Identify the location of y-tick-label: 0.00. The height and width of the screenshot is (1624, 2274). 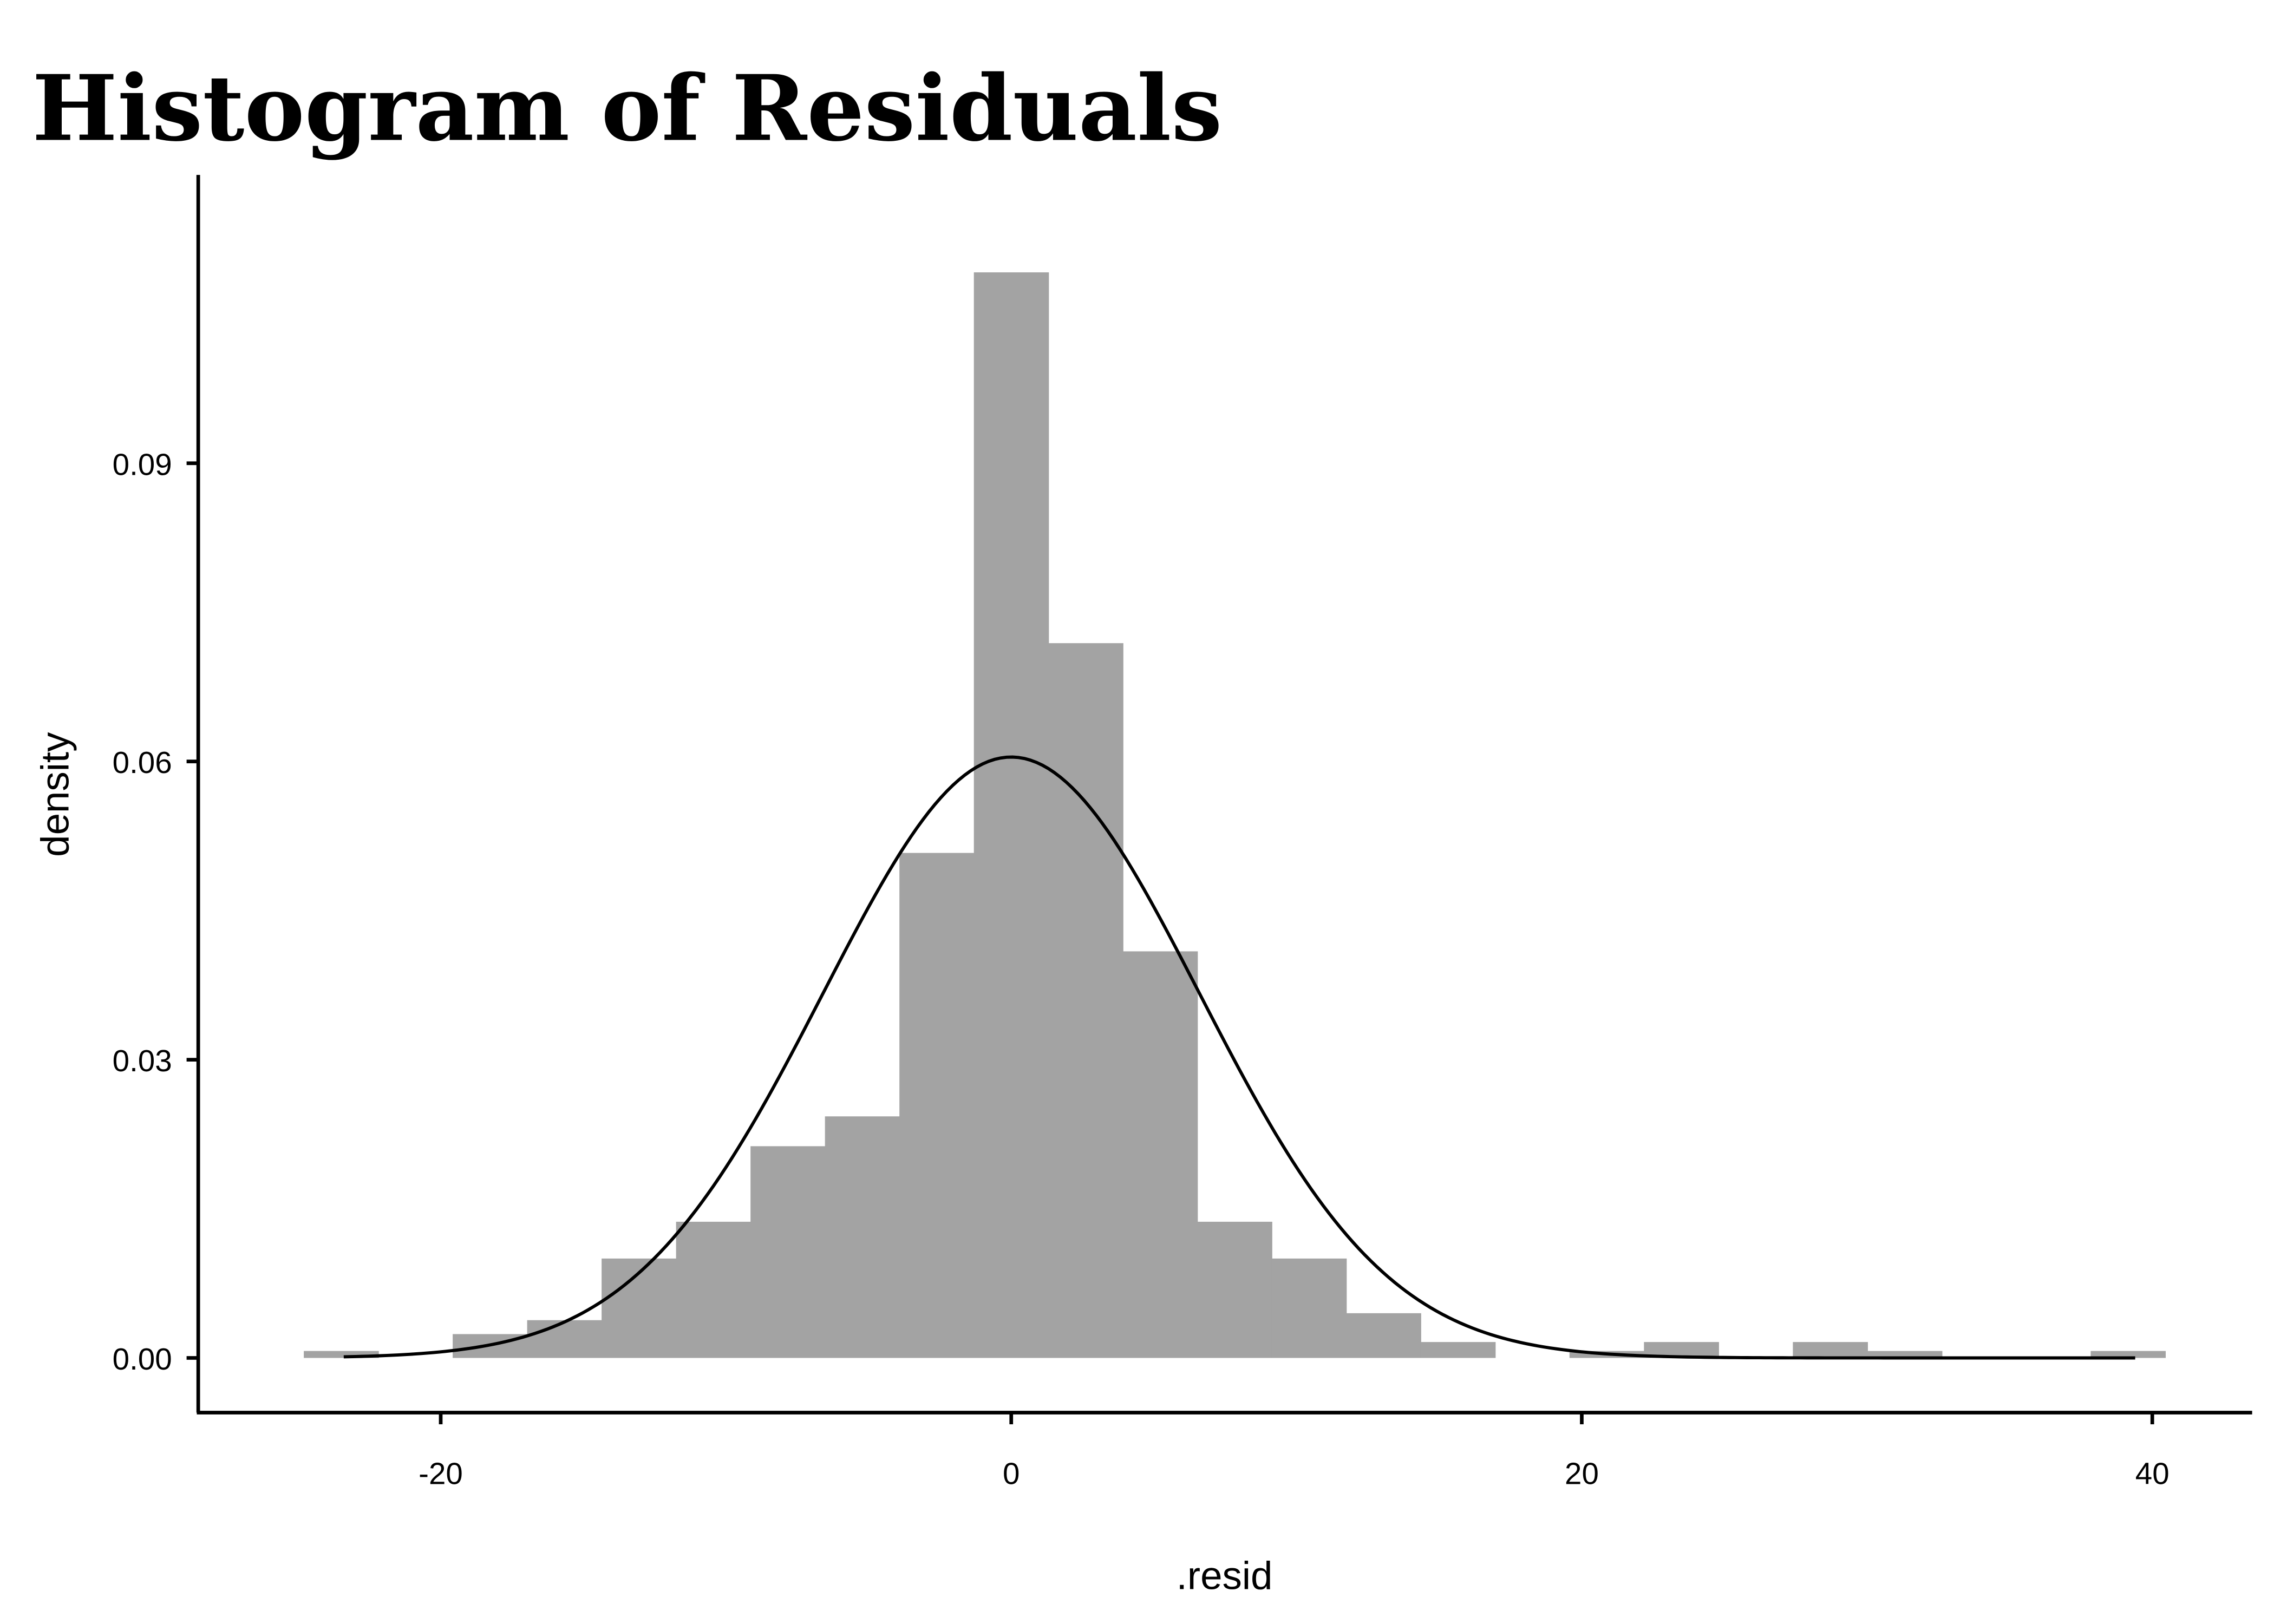
(143, 1359).